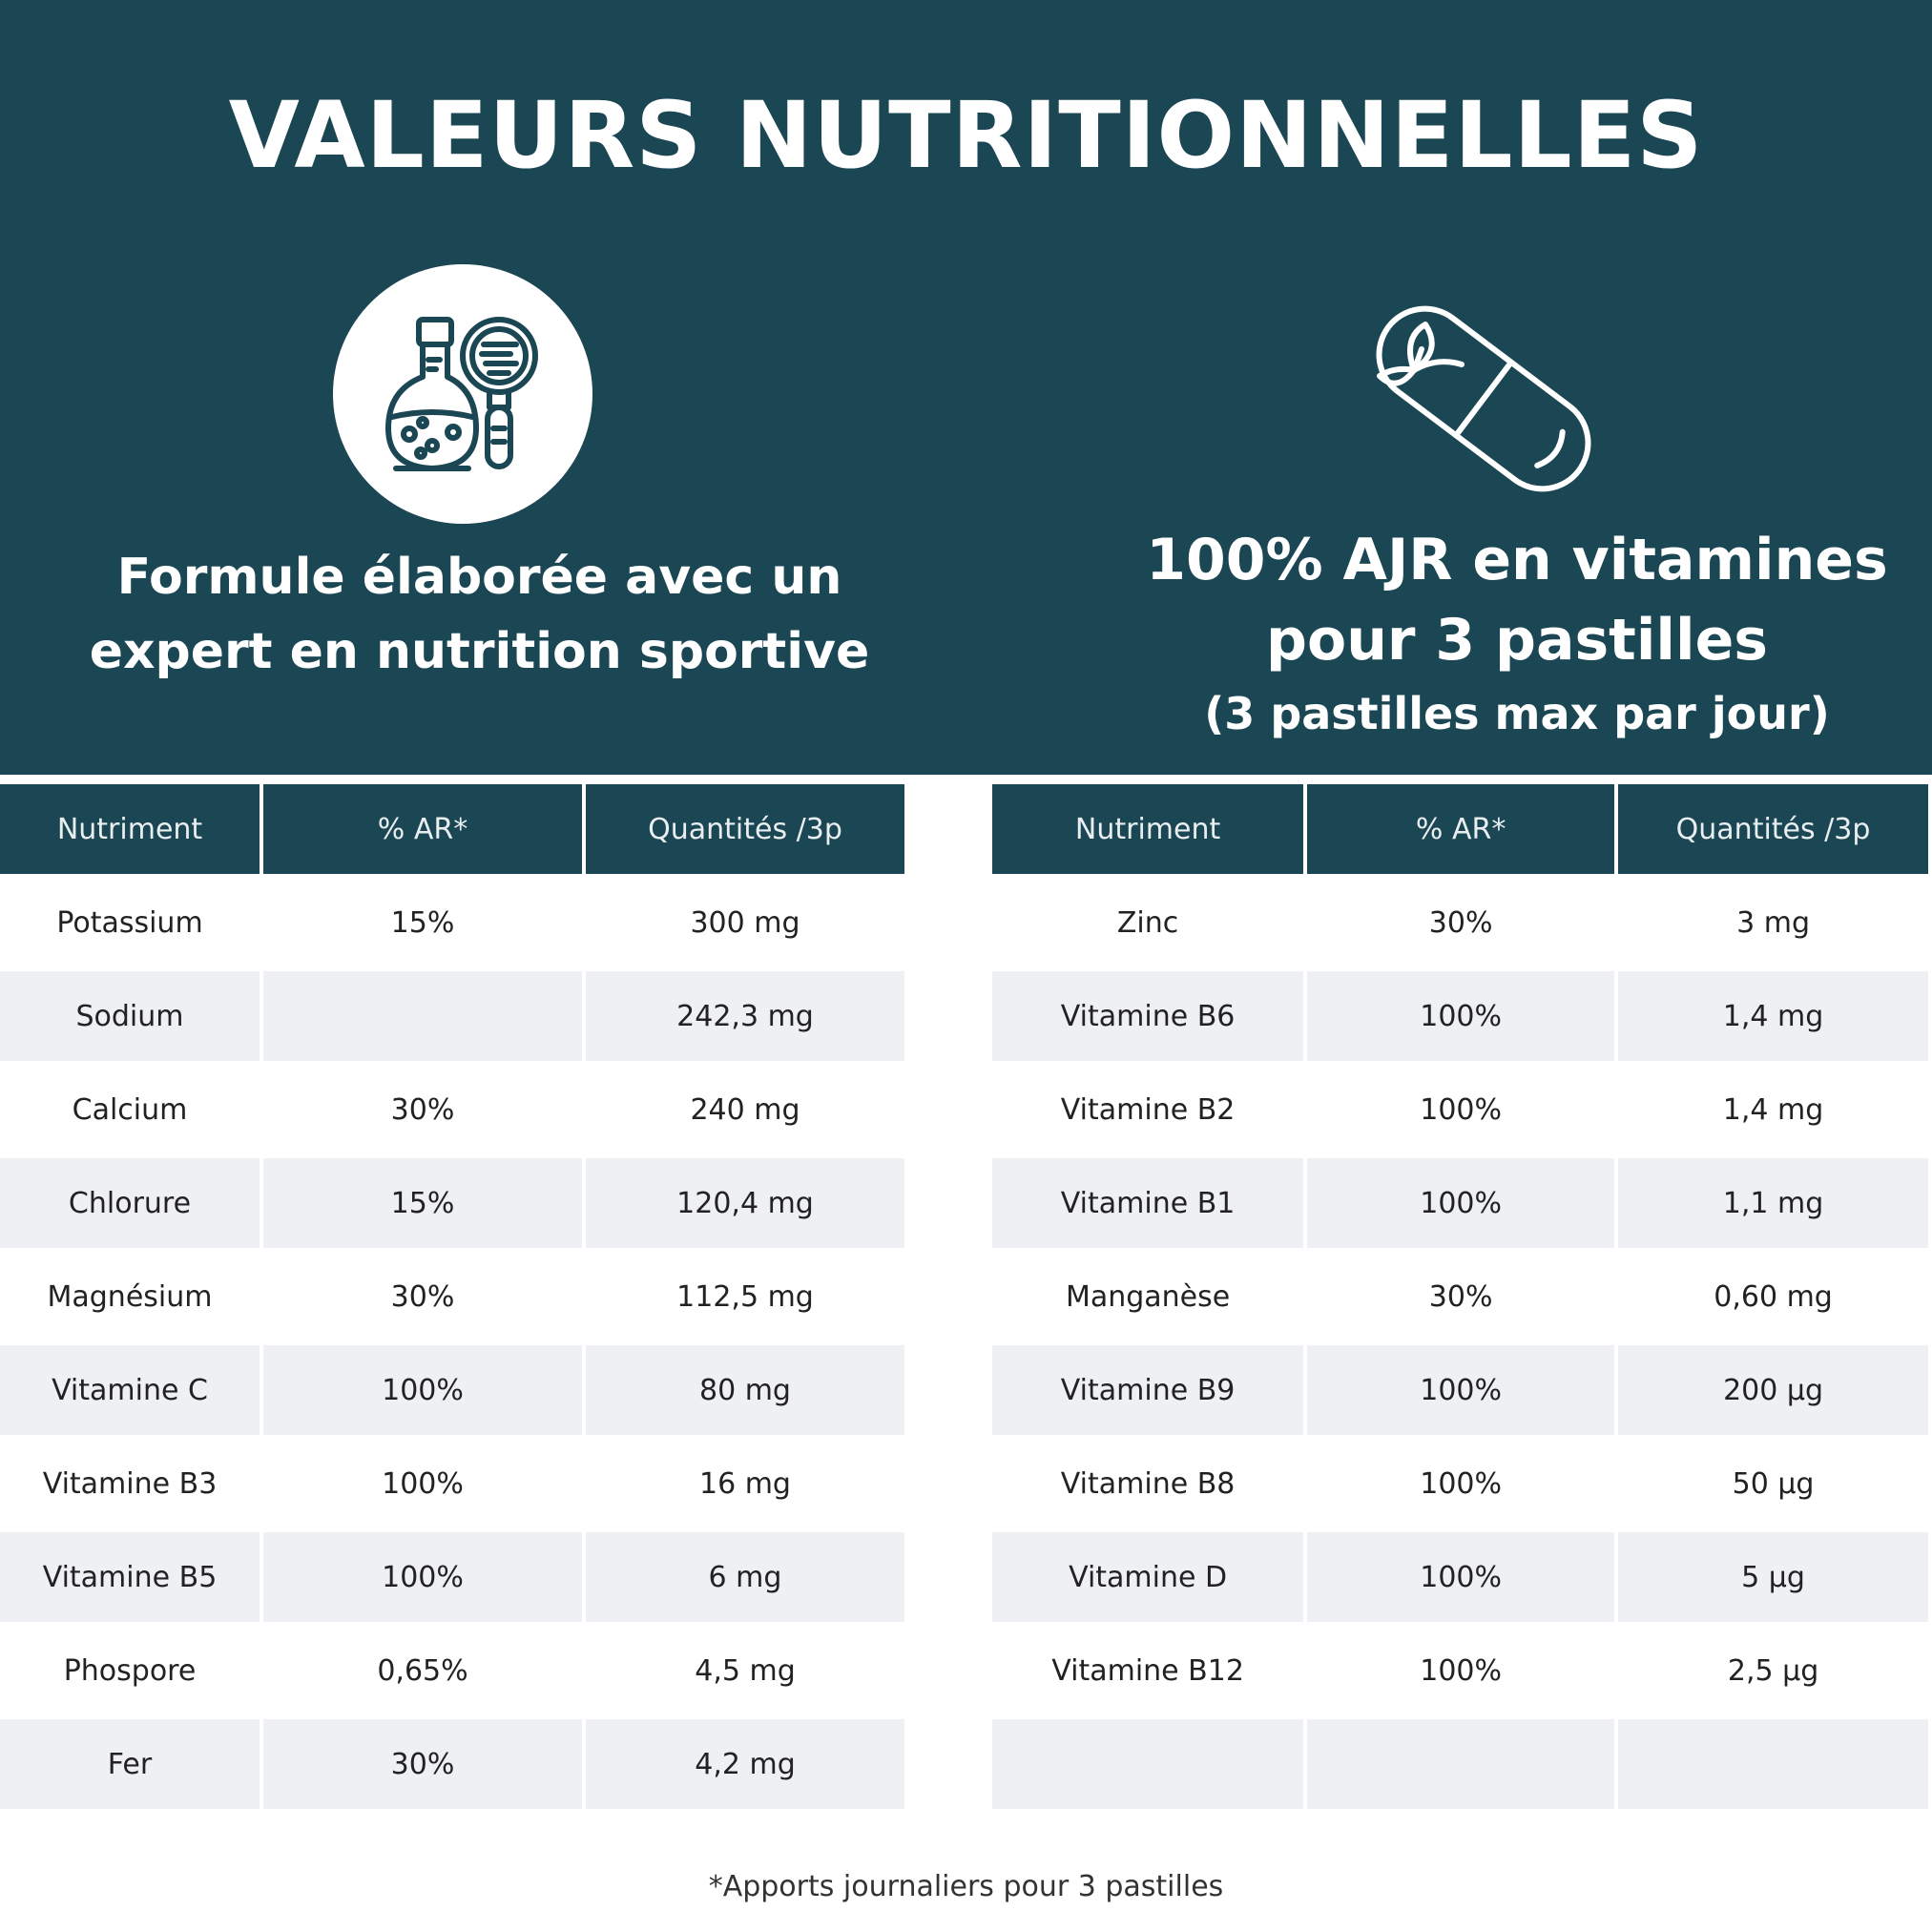 The width and height of the screenshot is (1932, 1932). What do you see at coordinates (1517, 713) in the screenshot?
I see `feature-ajr-subtitle: (3 pastilles max par jour)` at bounding box center [1517, 713].